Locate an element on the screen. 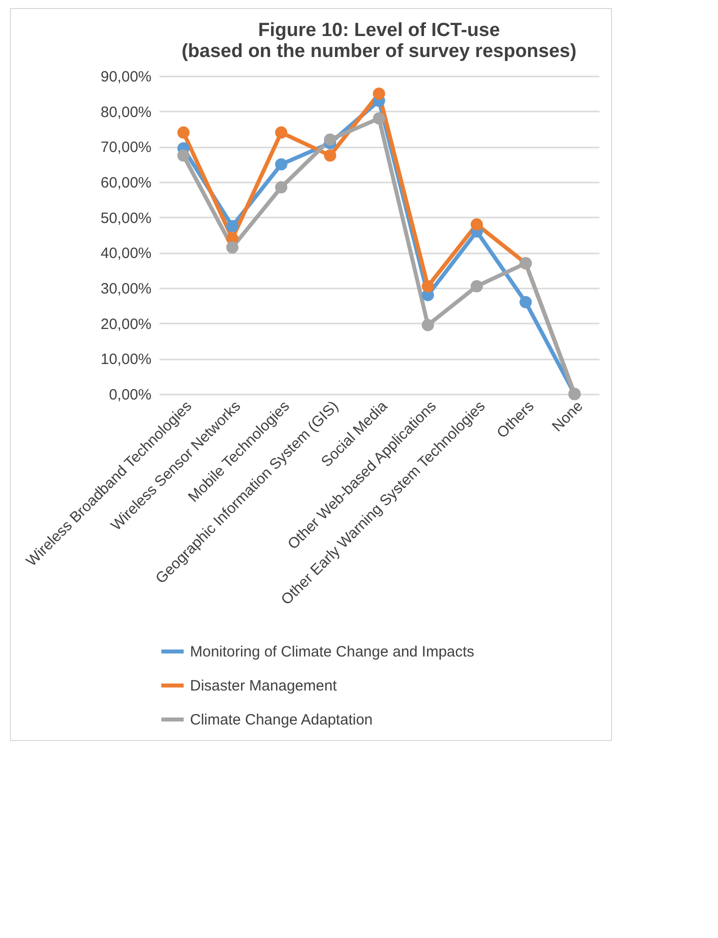 The image size is (718, 938). y-tick-label: 20,00% is located at coordinates (126, 324).